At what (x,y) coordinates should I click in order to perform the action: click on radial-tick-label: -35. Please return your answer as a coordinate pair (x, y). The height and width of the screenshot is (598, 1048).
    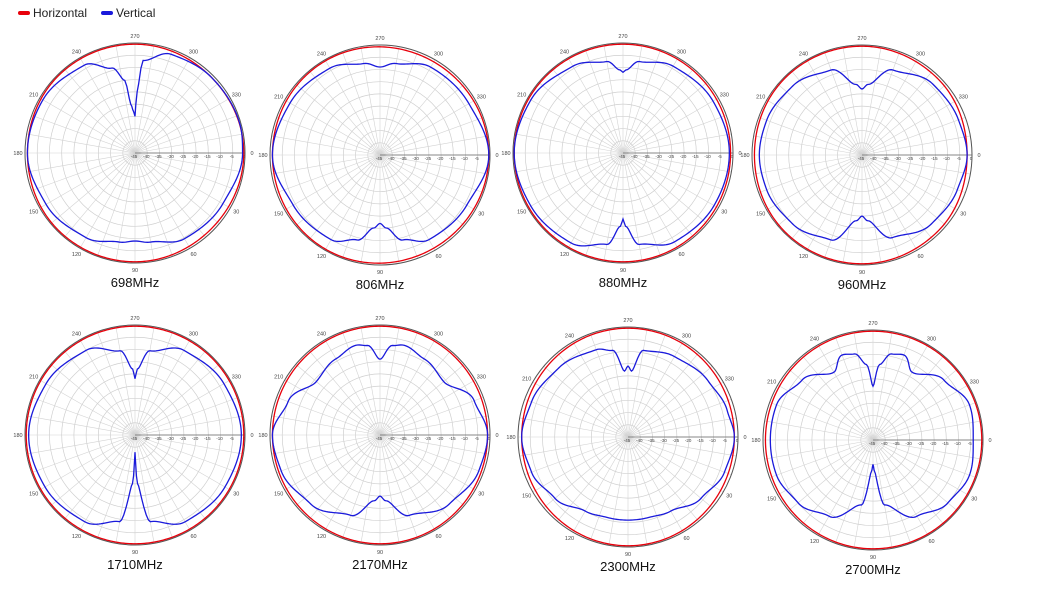
    Looking at the image, I should click on (646, 156).